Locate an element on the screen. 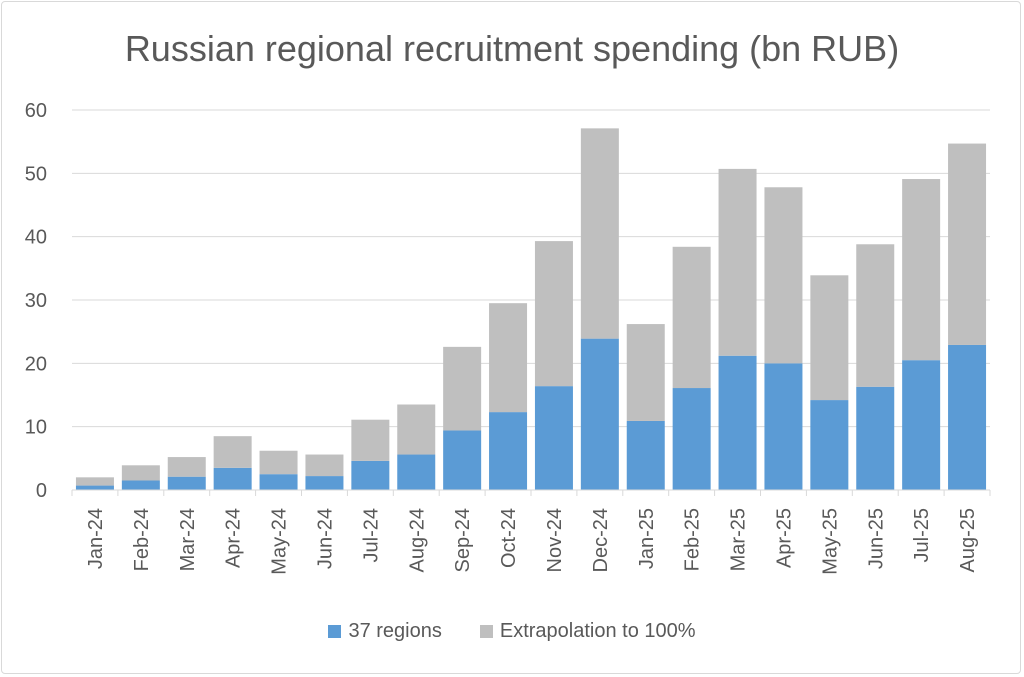 This screenshot has width=1024, height=677. y-tick-label: 10 is located at coordinates (36, 428).